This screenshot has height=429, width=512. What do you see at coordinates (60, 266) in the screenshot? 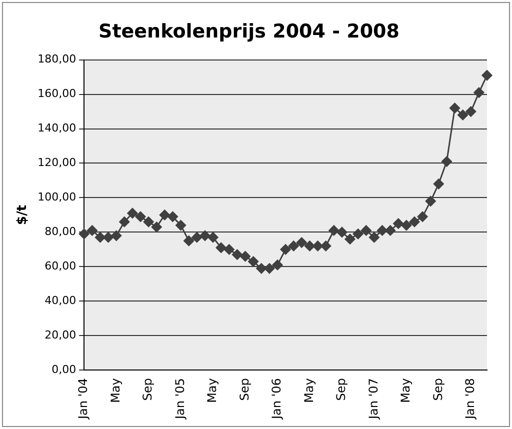
I see `y-tick-label: 60,00` at bounding box center [60, 266].